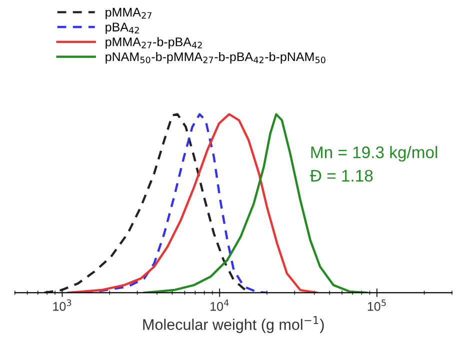  Describe the element at coordinates (154, 43) in the screenshot. I see `legend-label: pMMA$_{27}$-b-pBA$_{42}$` at that location.